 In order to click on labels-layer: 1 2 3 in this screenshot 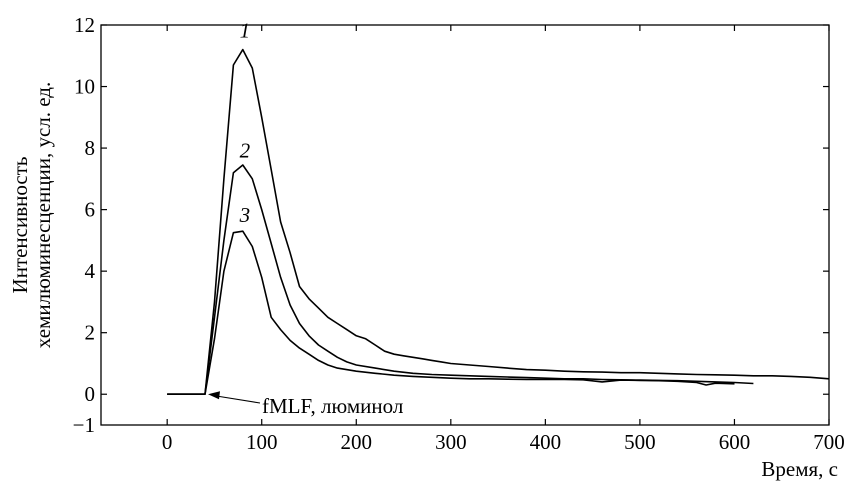, I will do `click(234, 211)`.